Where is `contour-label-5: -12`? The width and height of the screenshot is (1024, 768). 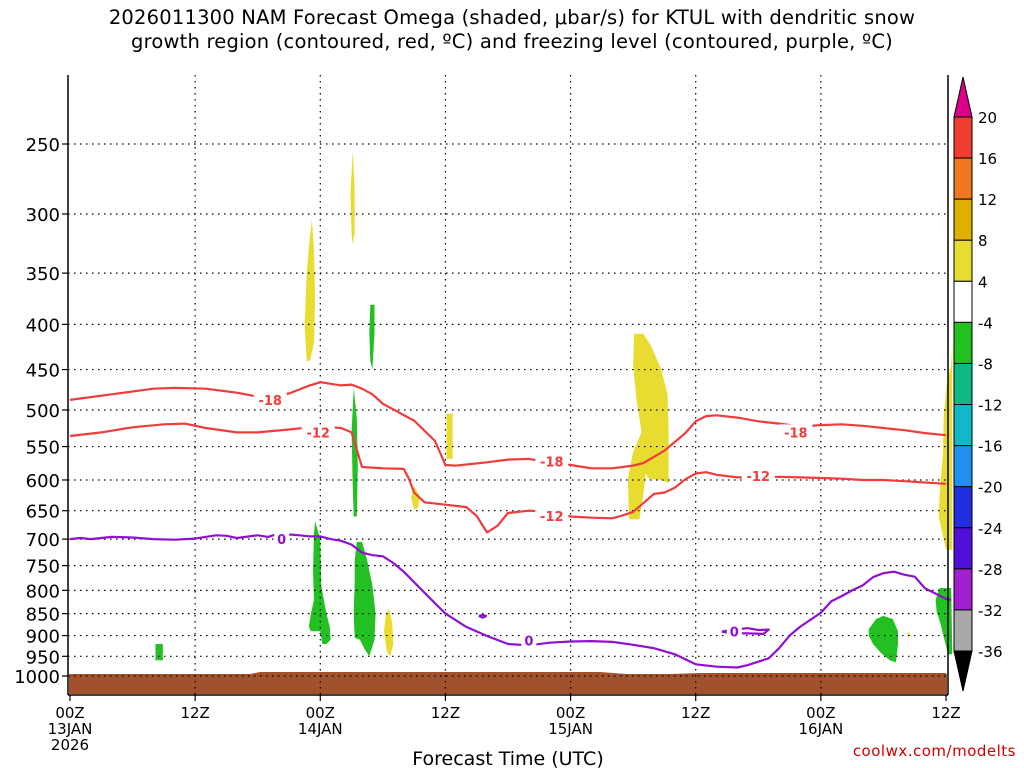 contour-label-5: -12 is located at coordinates (759, 477).